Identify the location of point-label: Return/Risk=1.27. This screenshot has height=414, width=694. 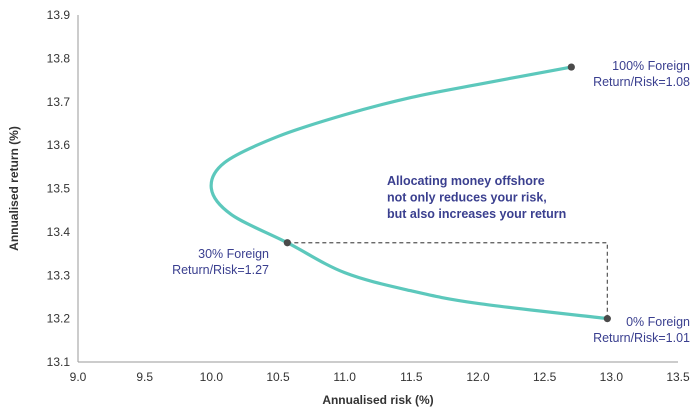
(220, 270).